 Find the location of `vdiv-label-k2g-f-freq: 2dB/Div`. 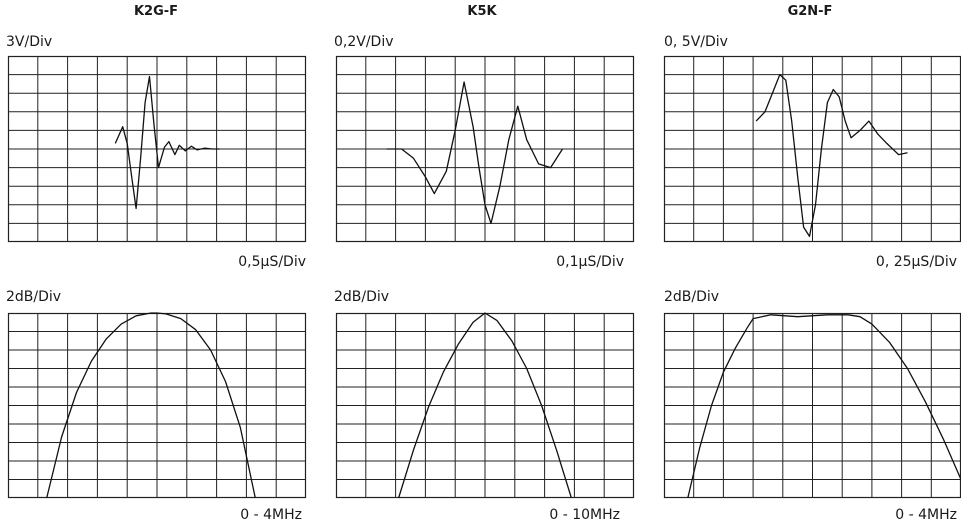

vdiv-label-k2g-f-freq: 2dB/Div is located at coordinates (34, 297).